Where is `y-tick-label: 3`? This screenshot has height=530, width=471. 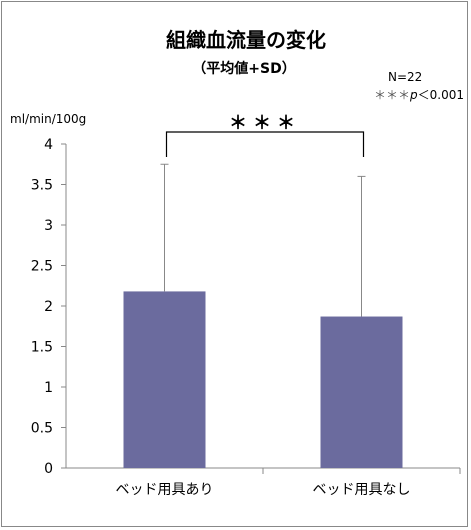
y-tick-label: 3 is located at coordinates (48, 226).